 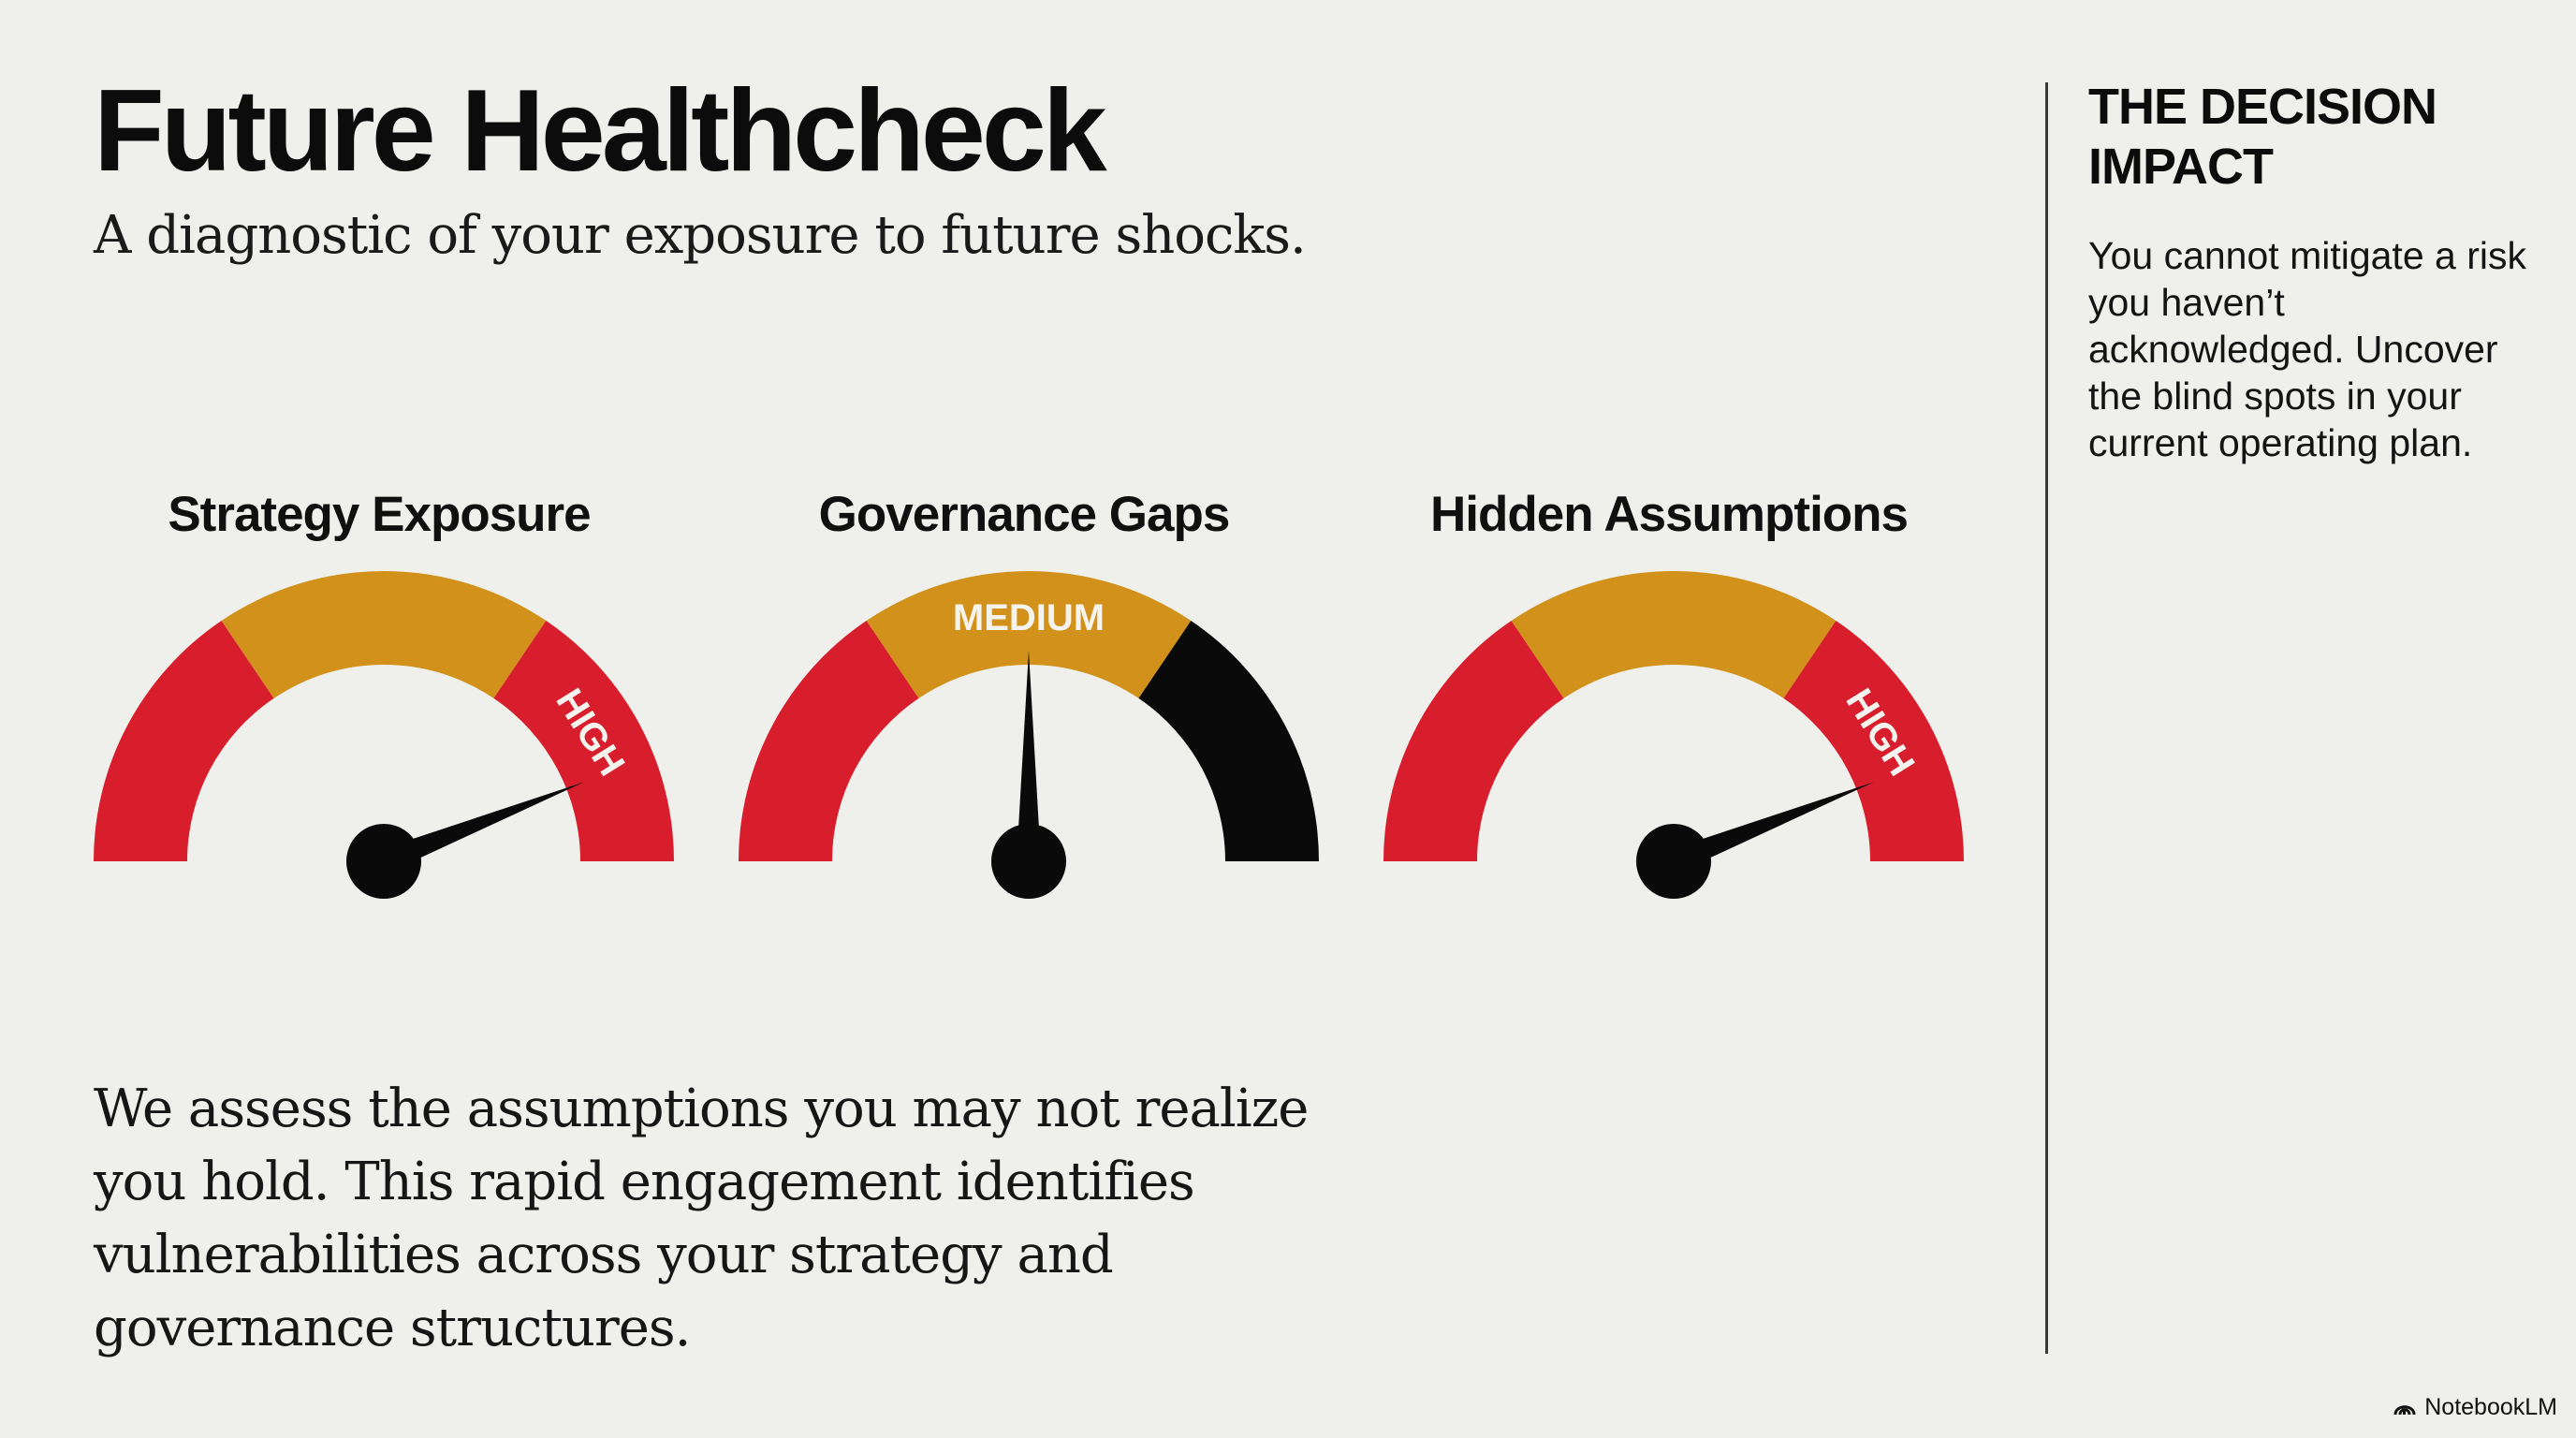 What do you see at coordinates (600, 131) in the screenshot?
I see `page-title: Future Healthcheck` at bounding box center [600, 131].